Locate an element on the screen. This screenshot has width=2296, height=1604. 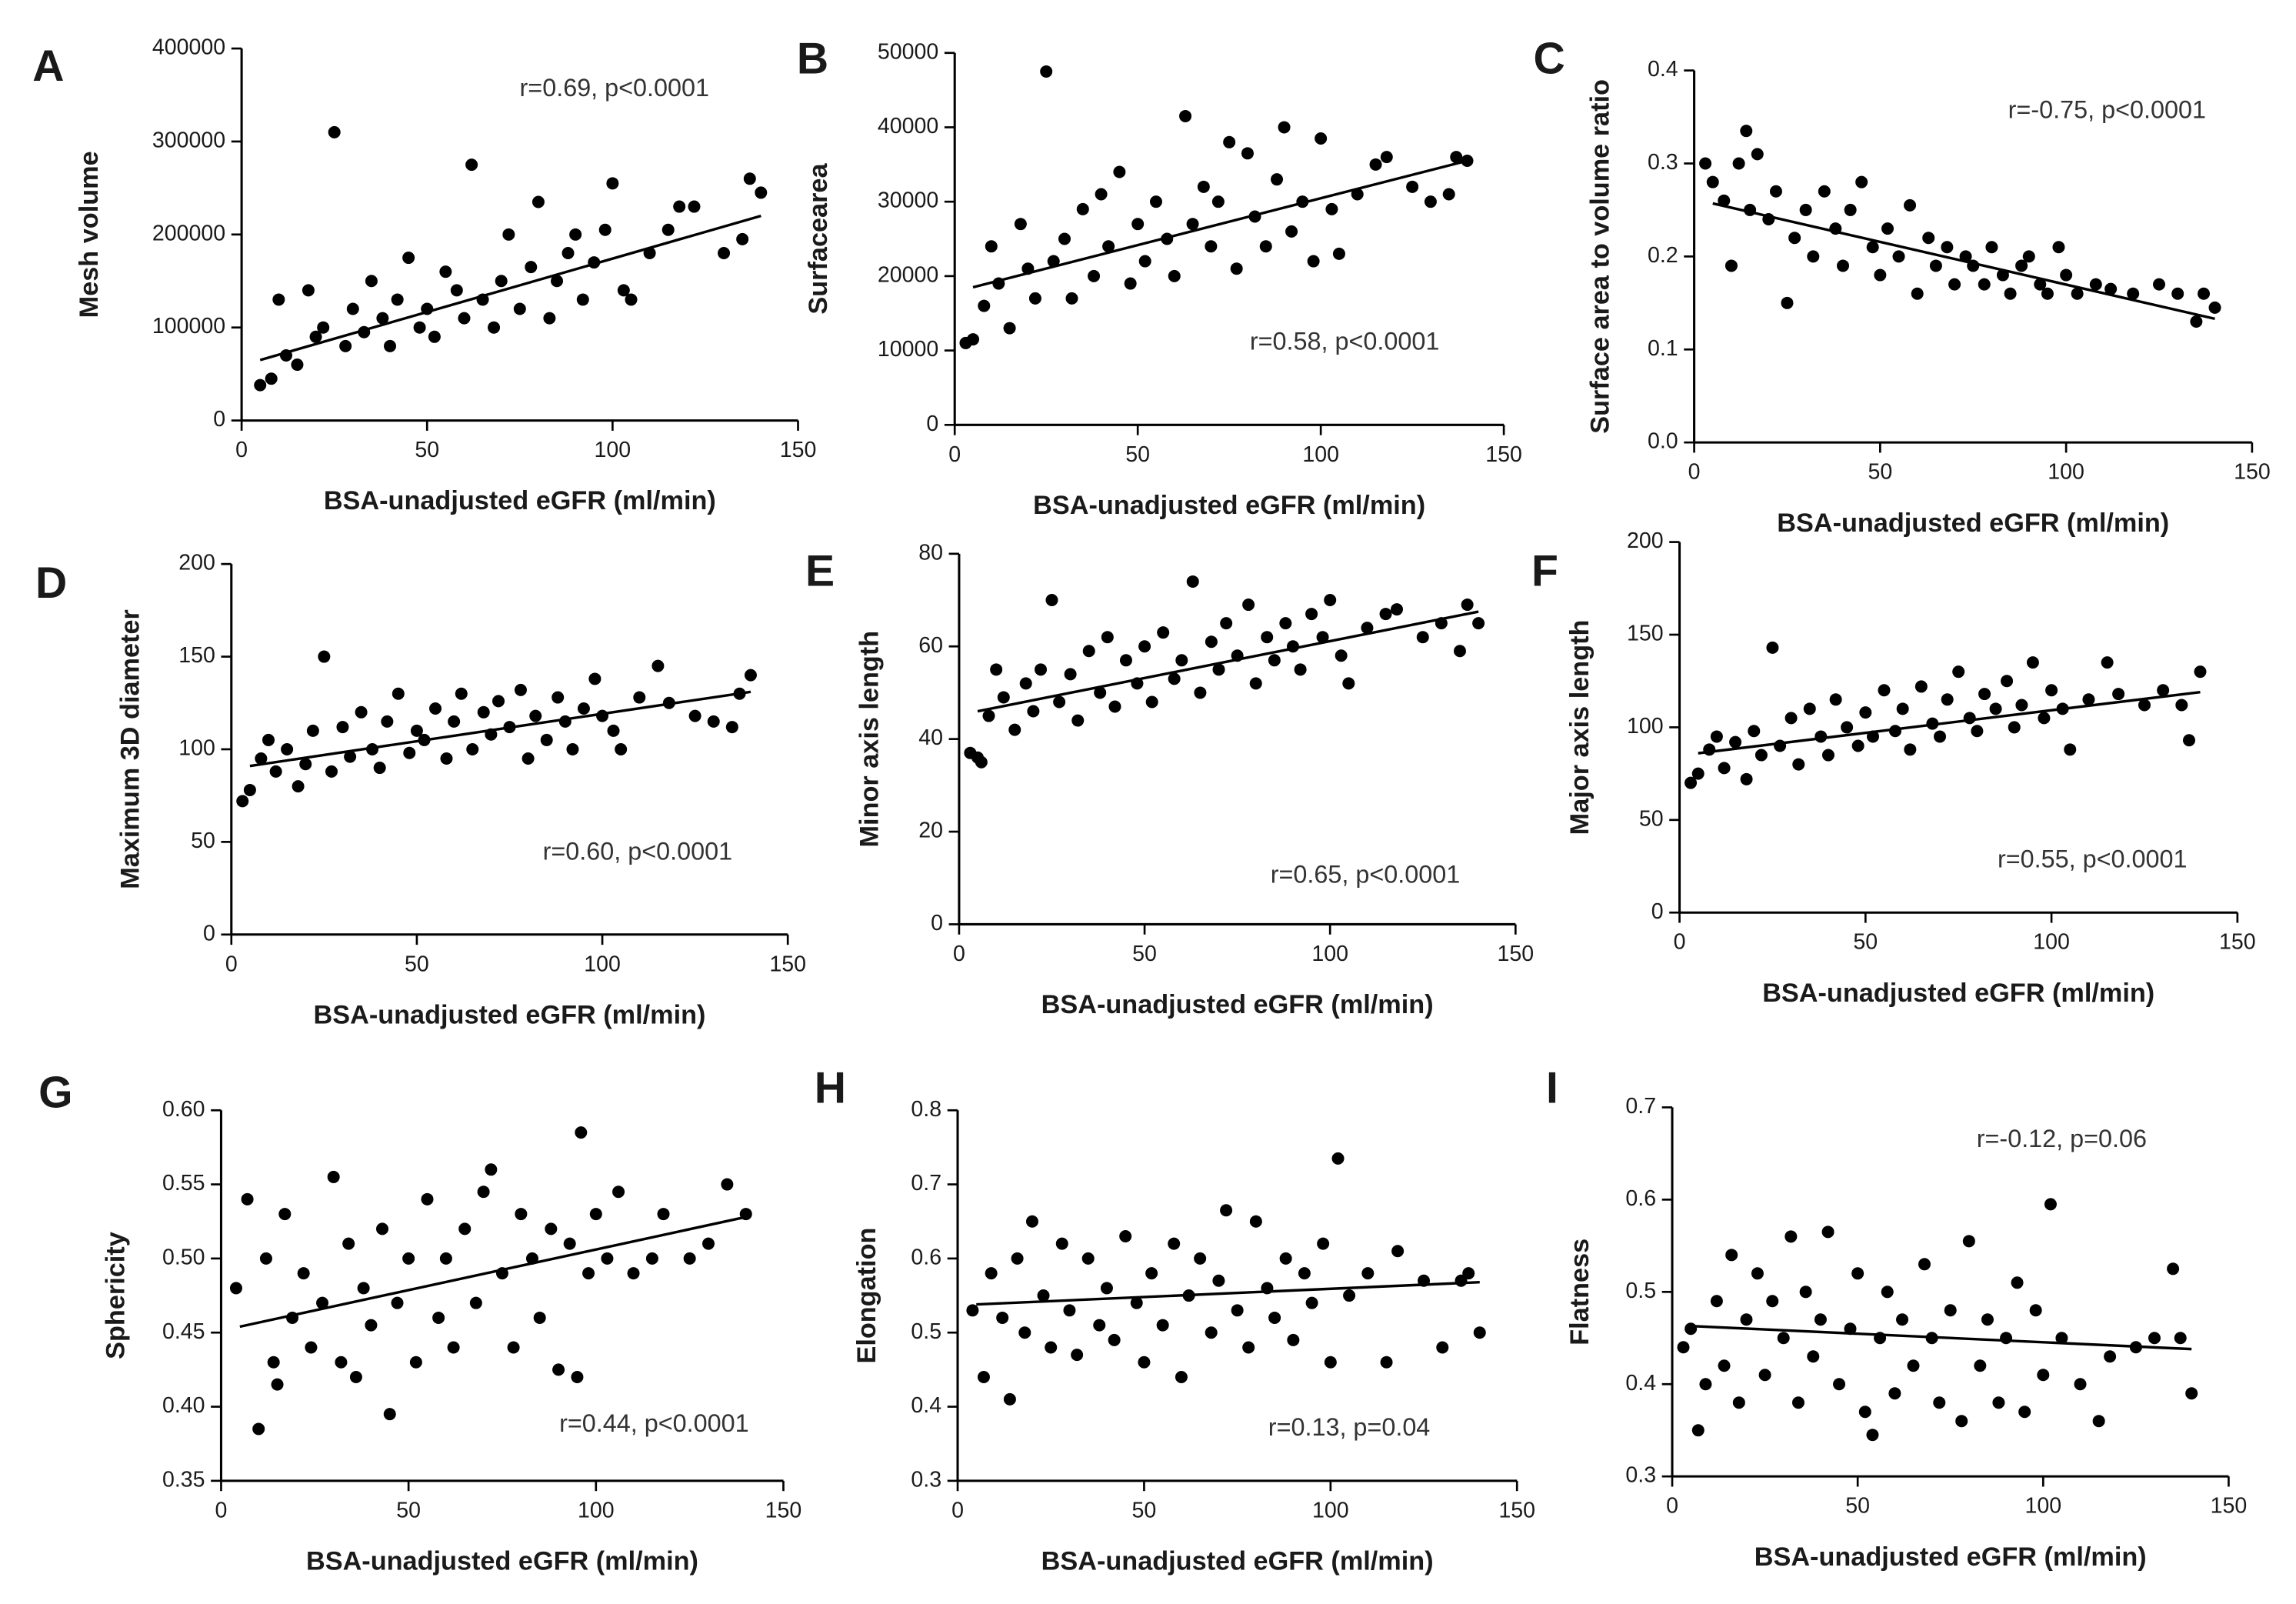
y-tick-label: 200 is located at coordinates (1646, 541).